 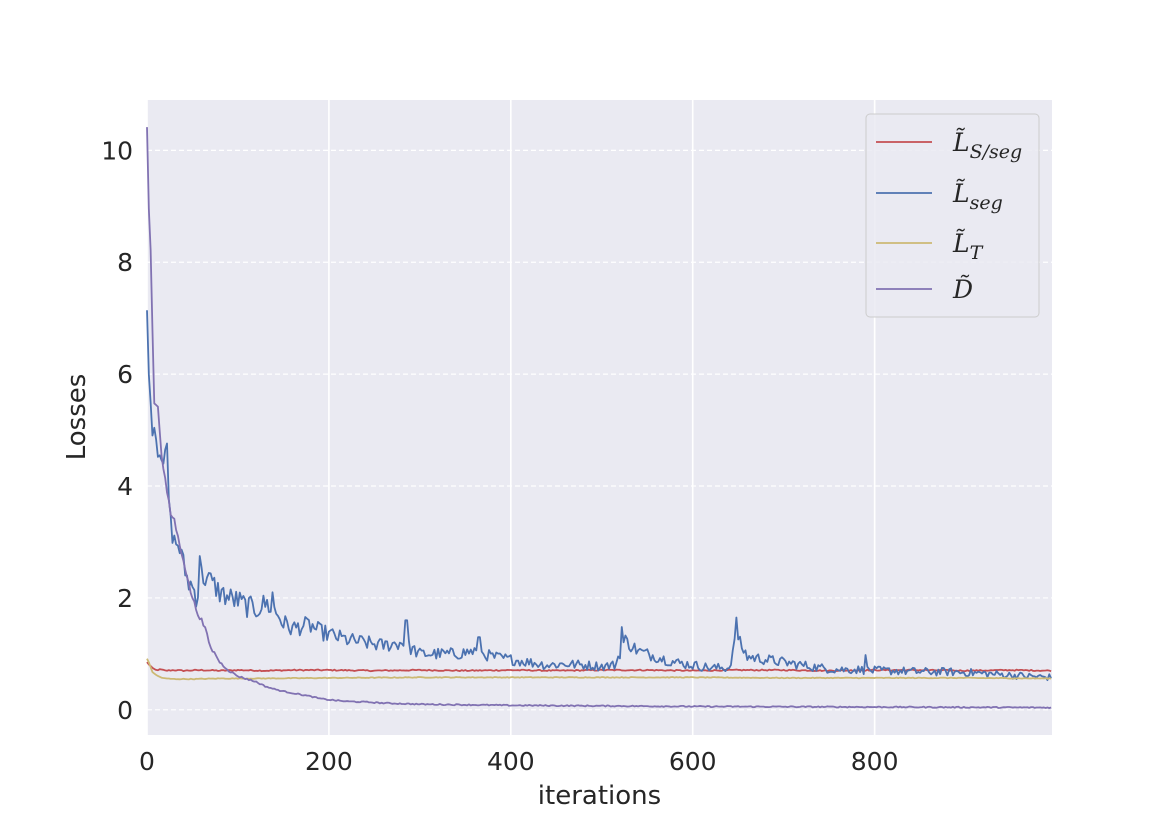 I want to click on legend-entry: L̃T, so click(x=968, y=246).